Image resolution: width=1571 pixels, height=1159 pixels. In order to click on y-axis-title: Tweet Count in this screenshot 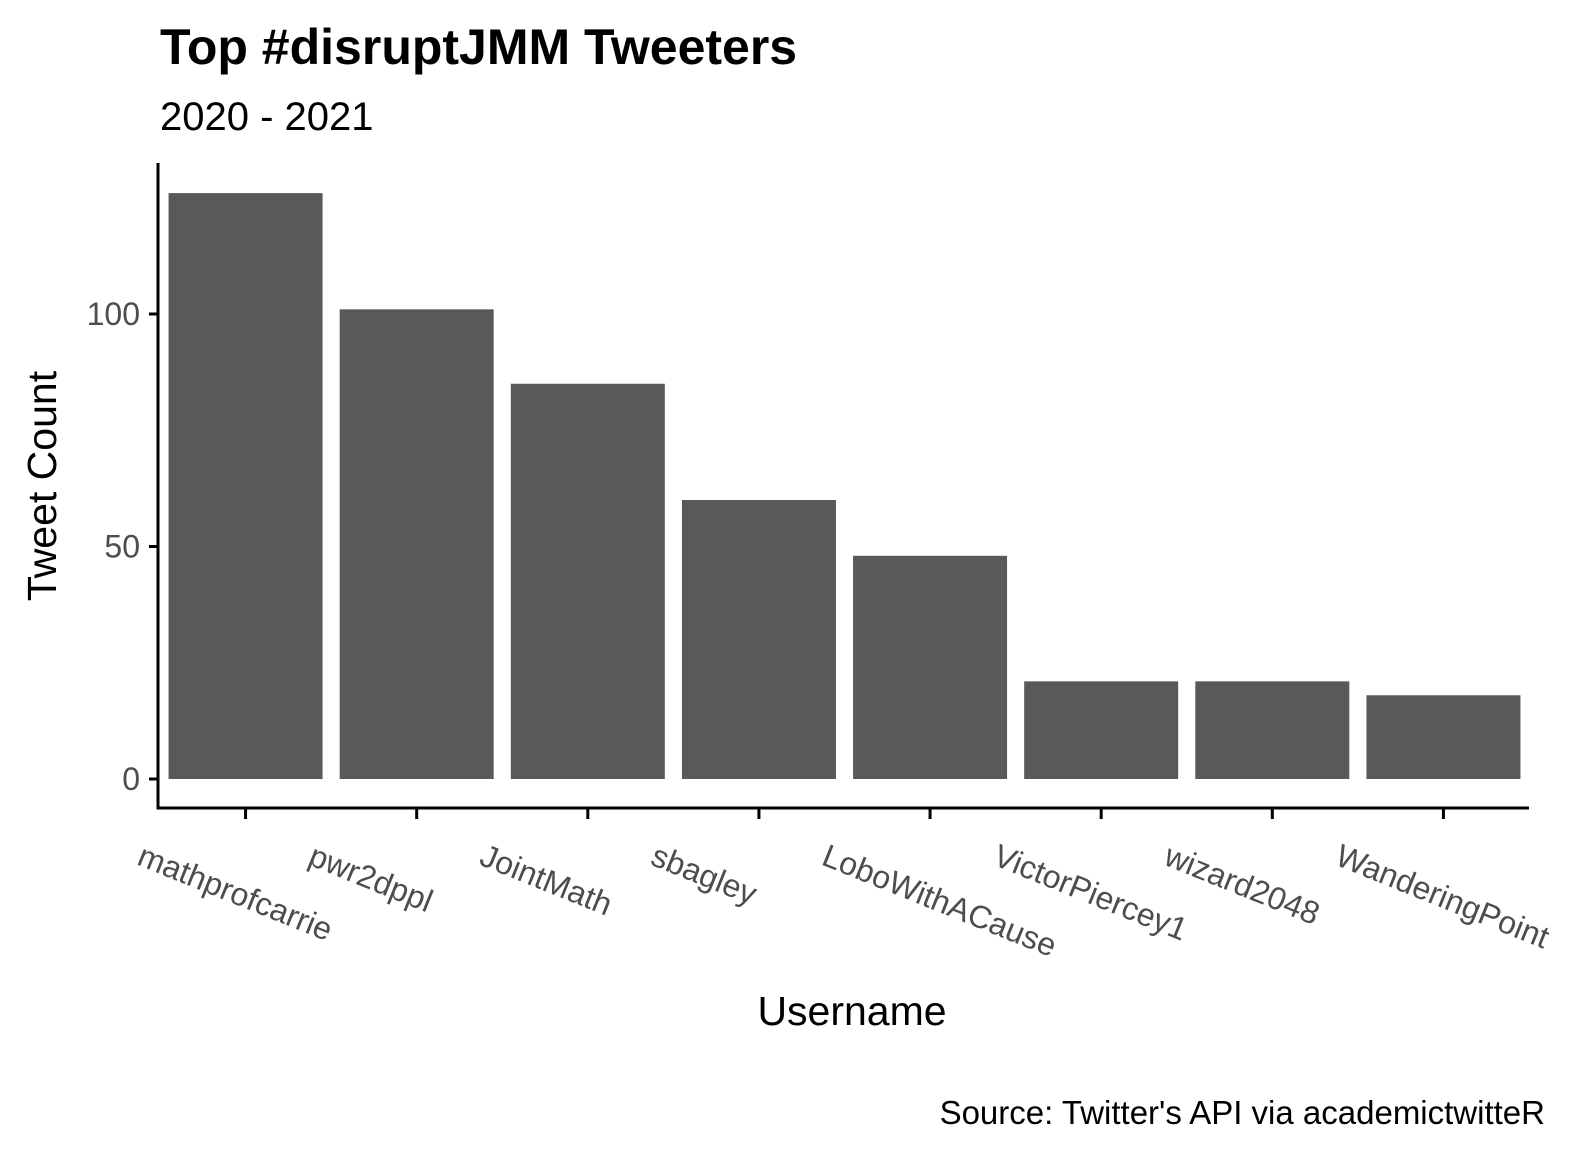, I will do `click(42, 485)`.